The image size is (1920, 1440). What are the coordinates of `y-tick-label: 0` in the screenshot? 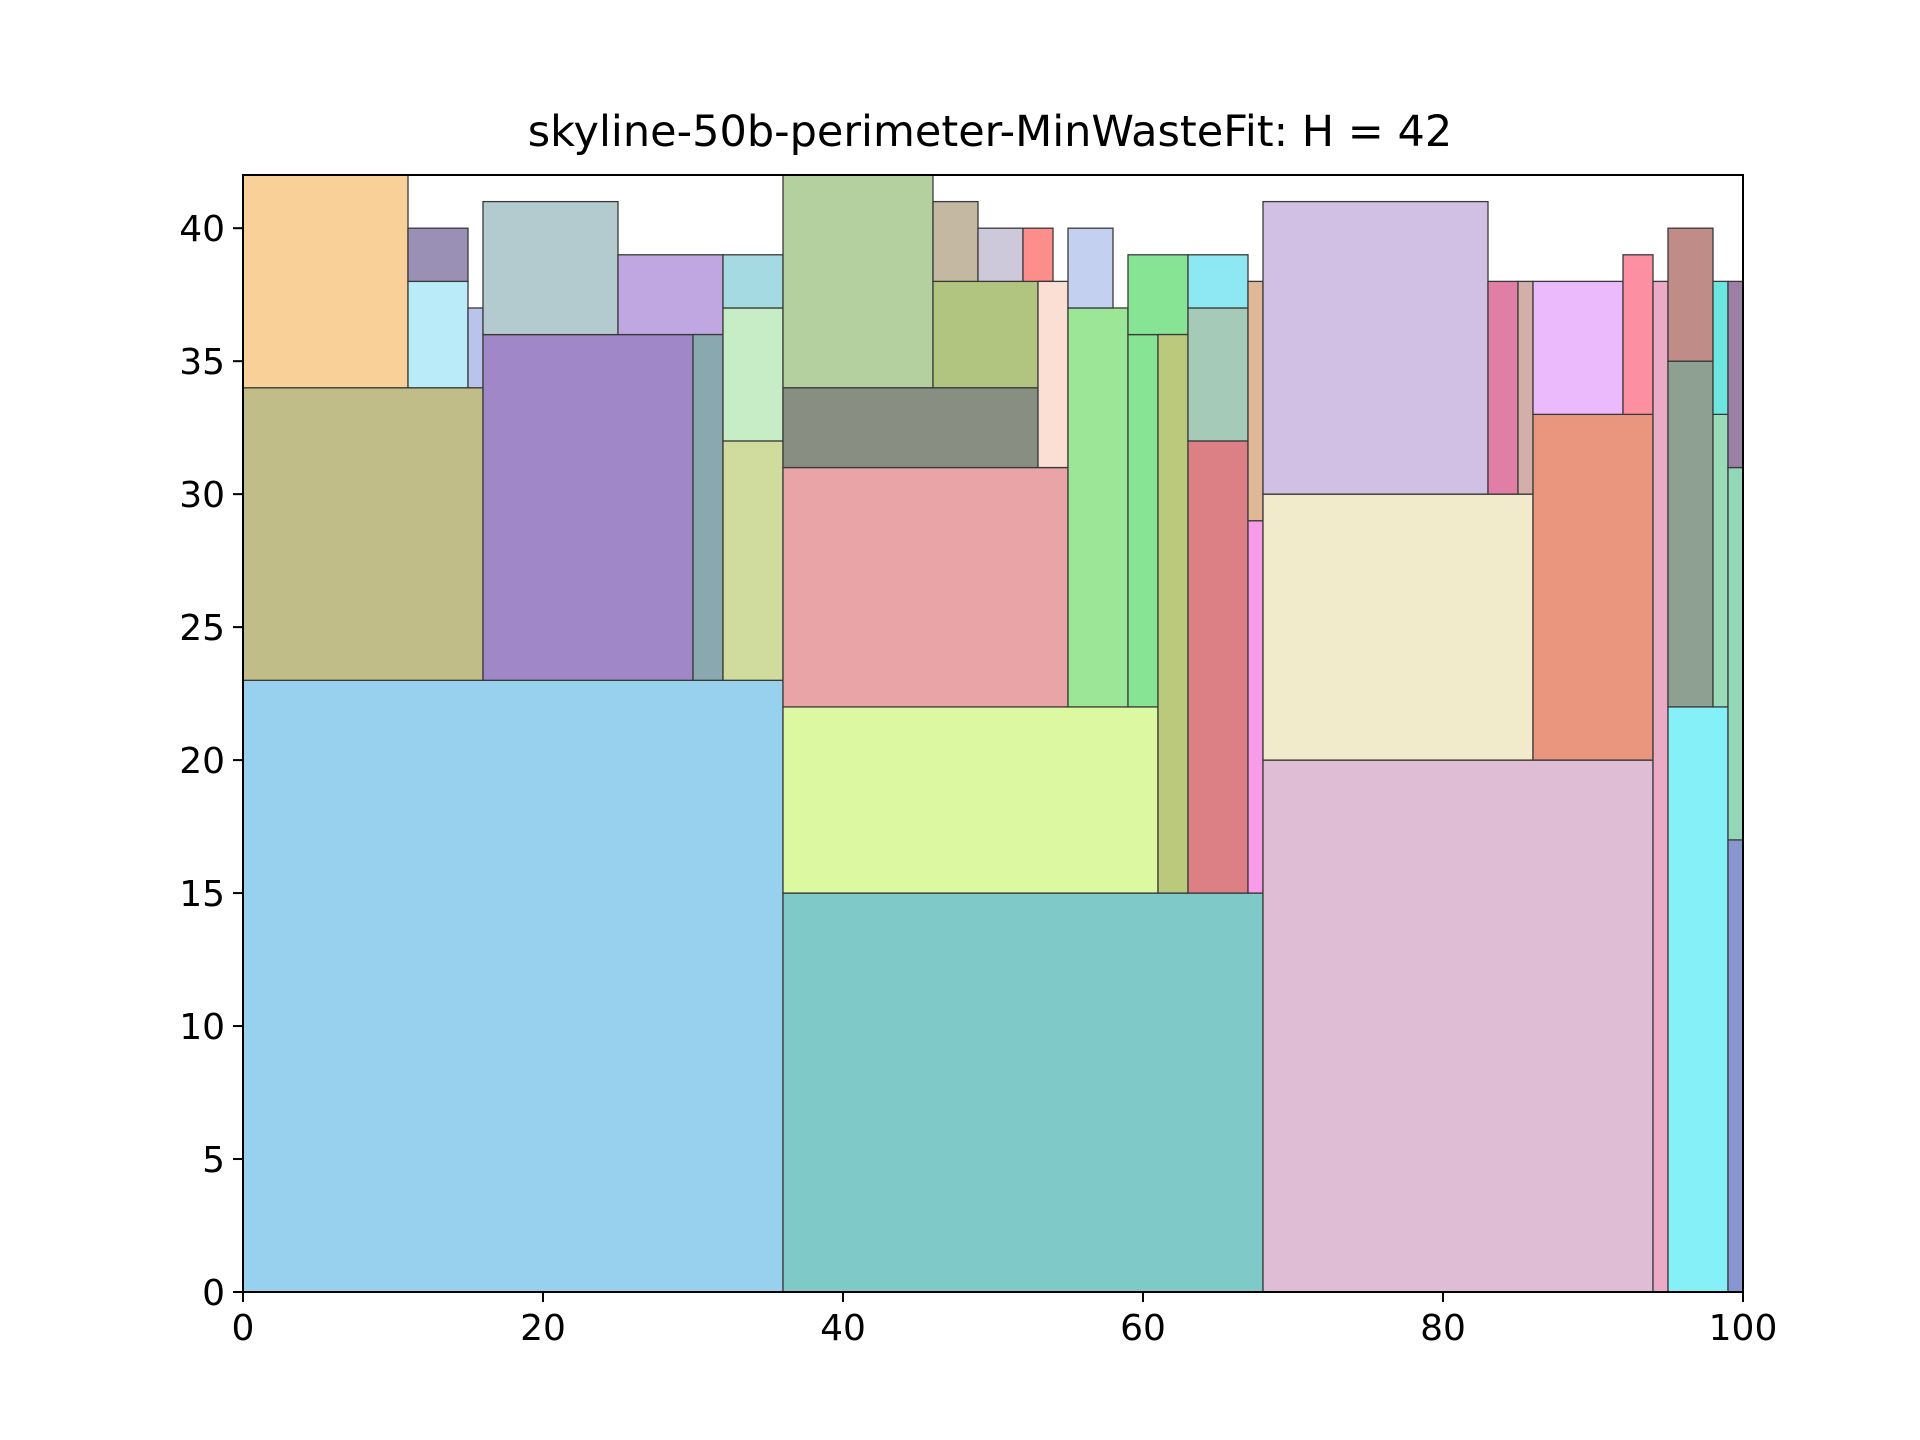 It's located at (213, 1293).